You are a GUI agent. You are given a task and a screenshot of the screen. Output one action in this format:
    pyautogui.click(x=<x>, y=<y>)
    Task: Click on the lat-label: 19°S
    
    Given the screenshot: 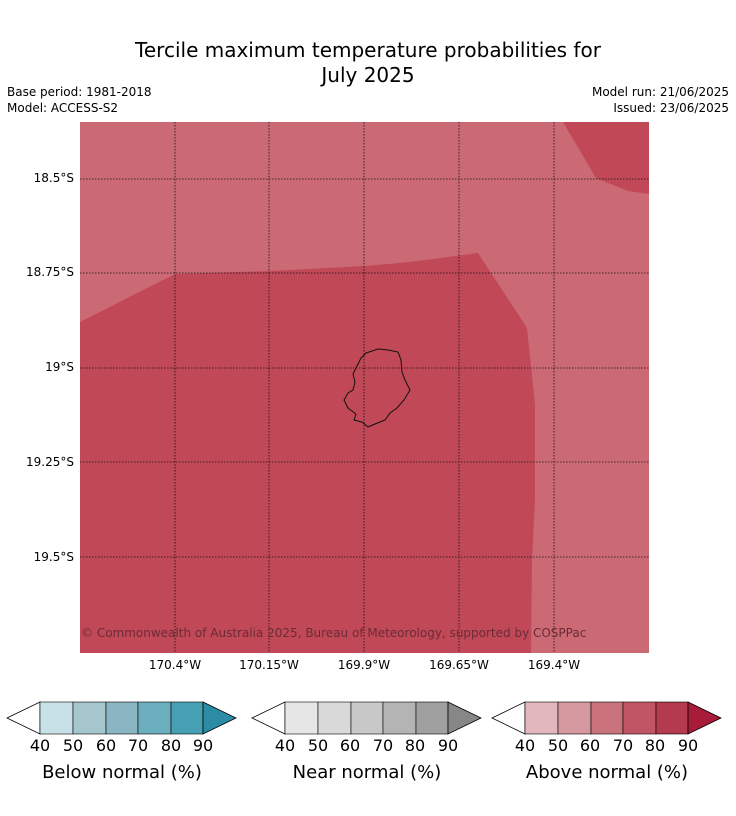 What is the action you would take?
    pyautogui.click(x=59, y=367)
    